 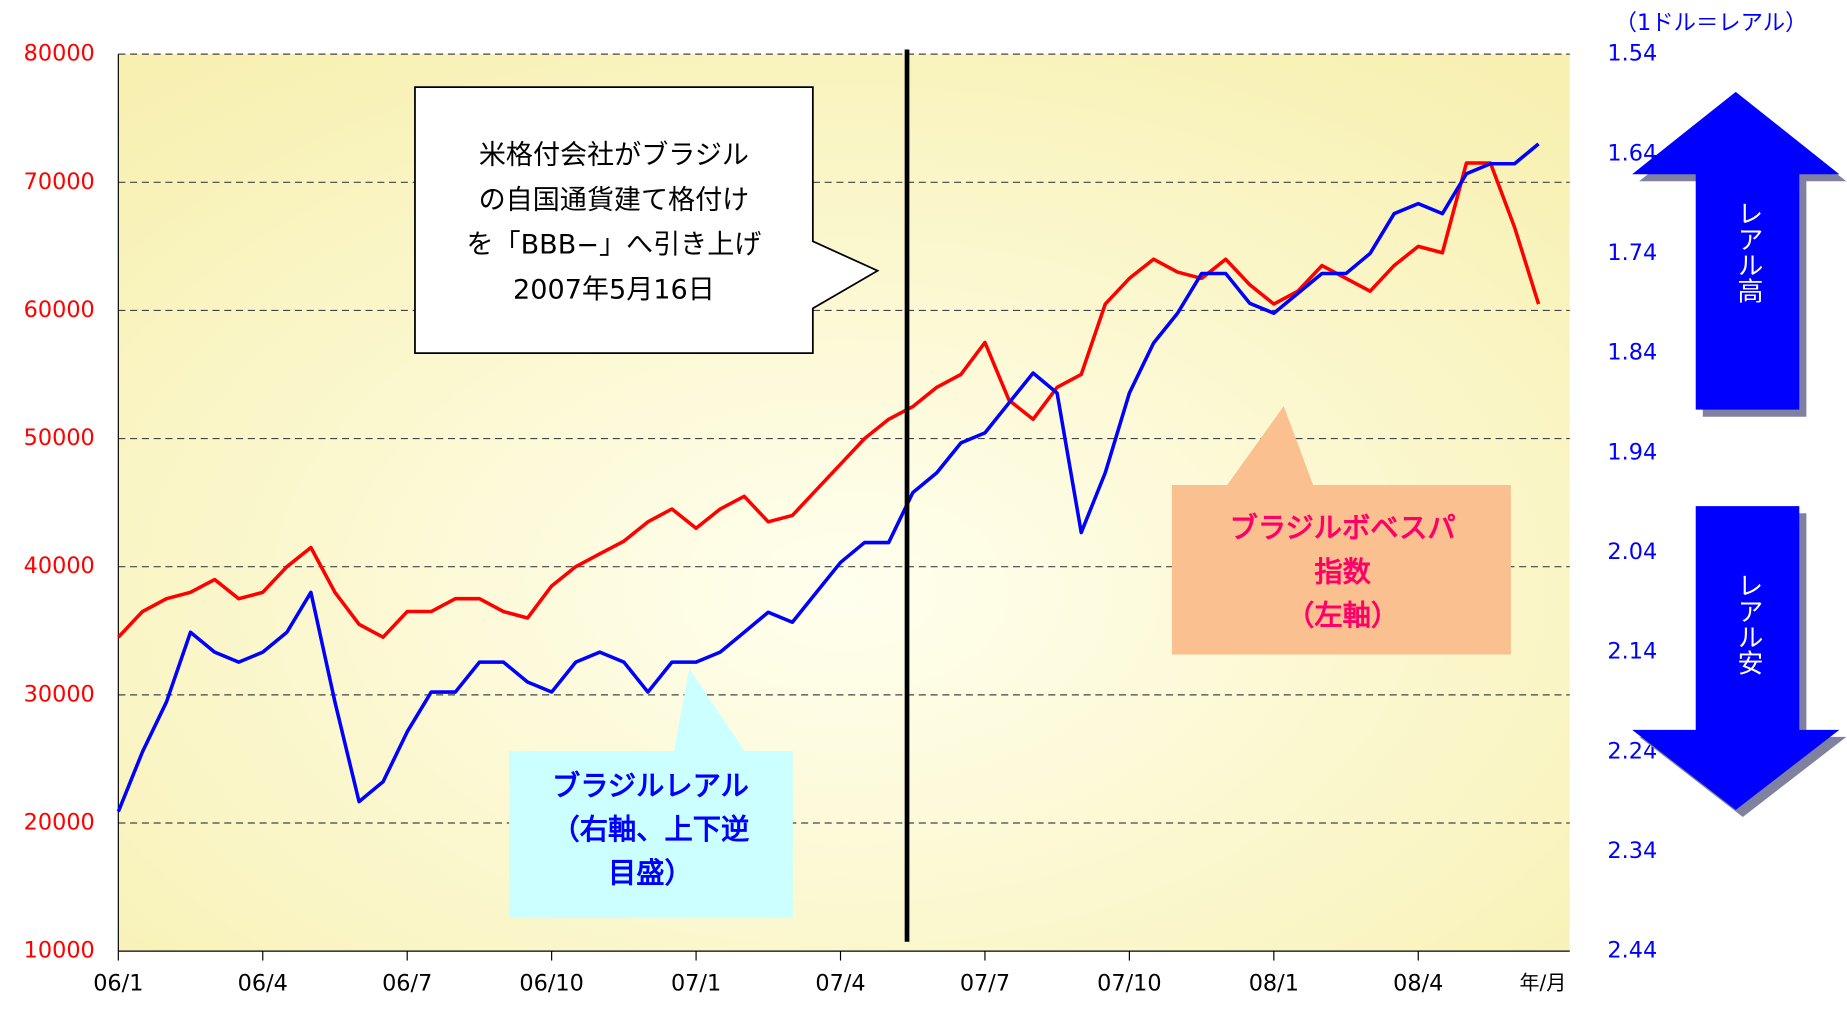 I want to click on y2-tick-label: 1.94, so click(x=1632, y=452).